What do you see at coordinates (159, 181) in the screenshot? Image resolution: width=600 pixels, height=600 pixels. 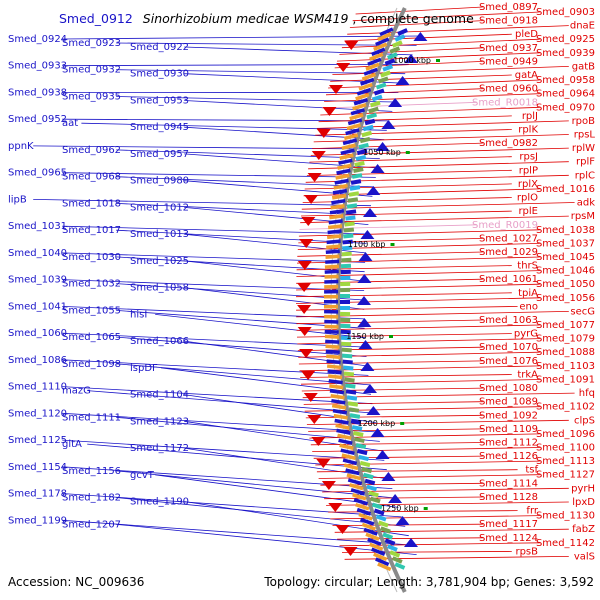 I see `gene-label-left: Smed_0980` at bounding box center [159, 181].